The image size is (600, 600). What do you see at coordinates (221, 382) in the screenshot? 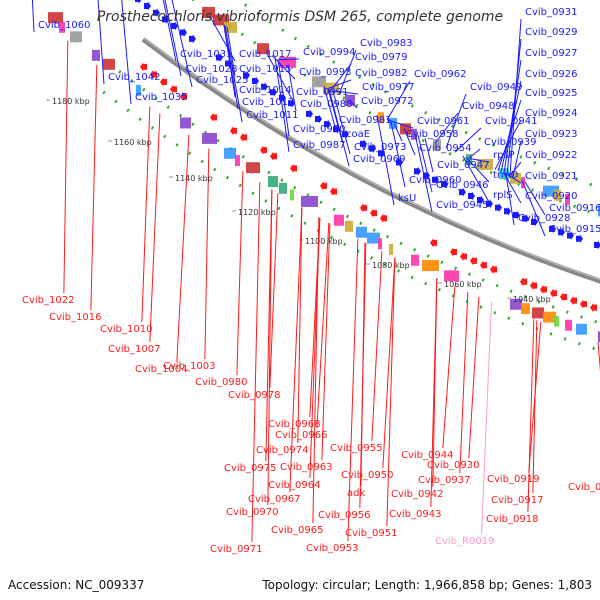
I see `gene-label-reverse: Cvib_0980` at bounding box center [221, 382].